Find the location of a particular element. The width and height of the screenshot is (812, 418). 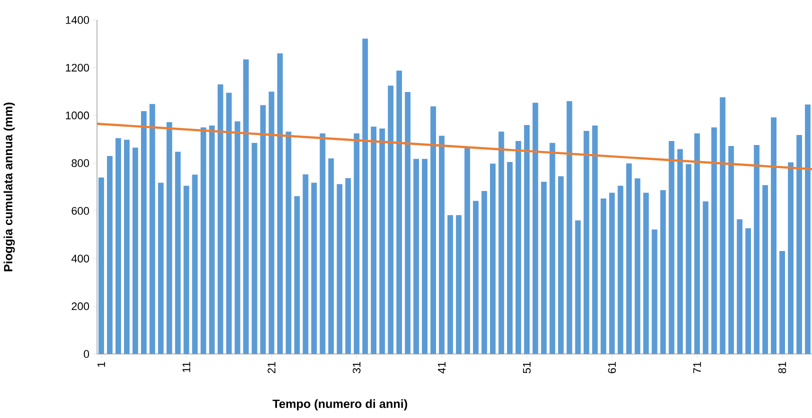

y-tick-label: 0 is located at coordinates (87, 354).